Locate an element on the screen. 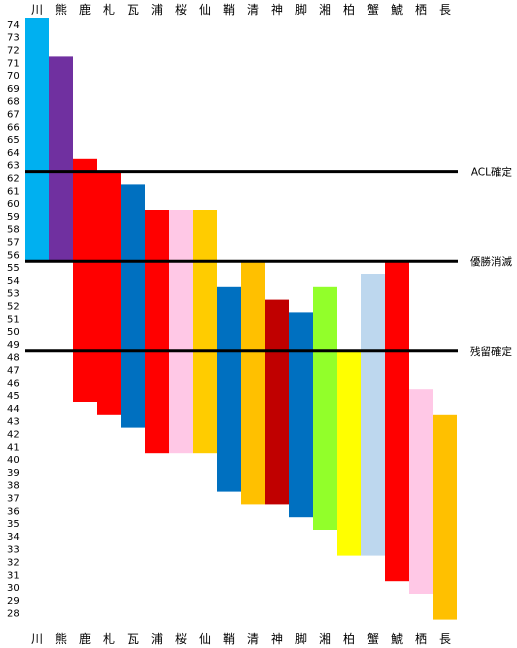 This screenshot has width=517, height=648. x-tick-label-bottom: 鹿 is located at coordinates (85, 638).